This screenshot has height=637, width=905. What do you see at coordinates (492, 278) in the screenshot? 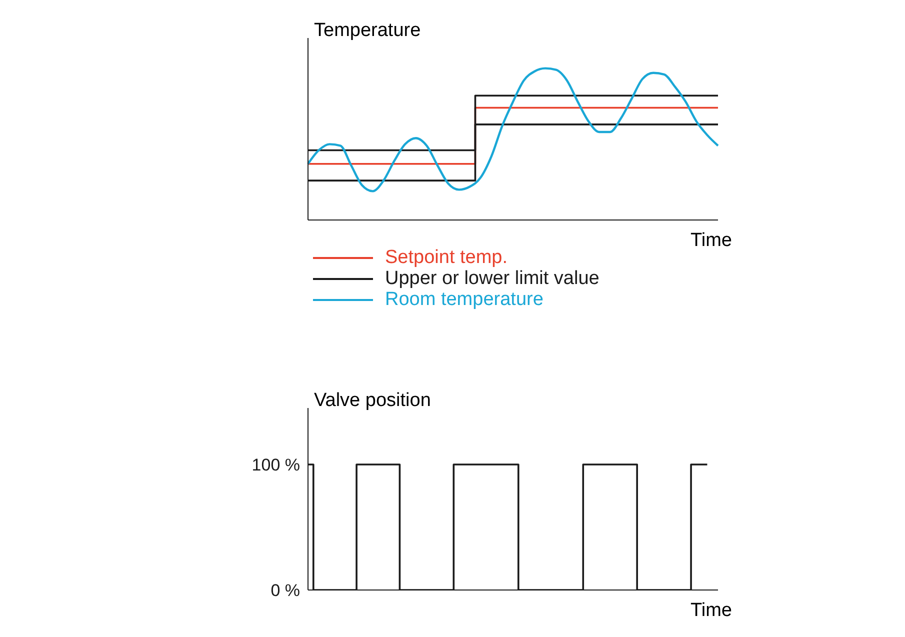
I see `legend-label: Upper or lower limit value` at bounding box center [492, 278].